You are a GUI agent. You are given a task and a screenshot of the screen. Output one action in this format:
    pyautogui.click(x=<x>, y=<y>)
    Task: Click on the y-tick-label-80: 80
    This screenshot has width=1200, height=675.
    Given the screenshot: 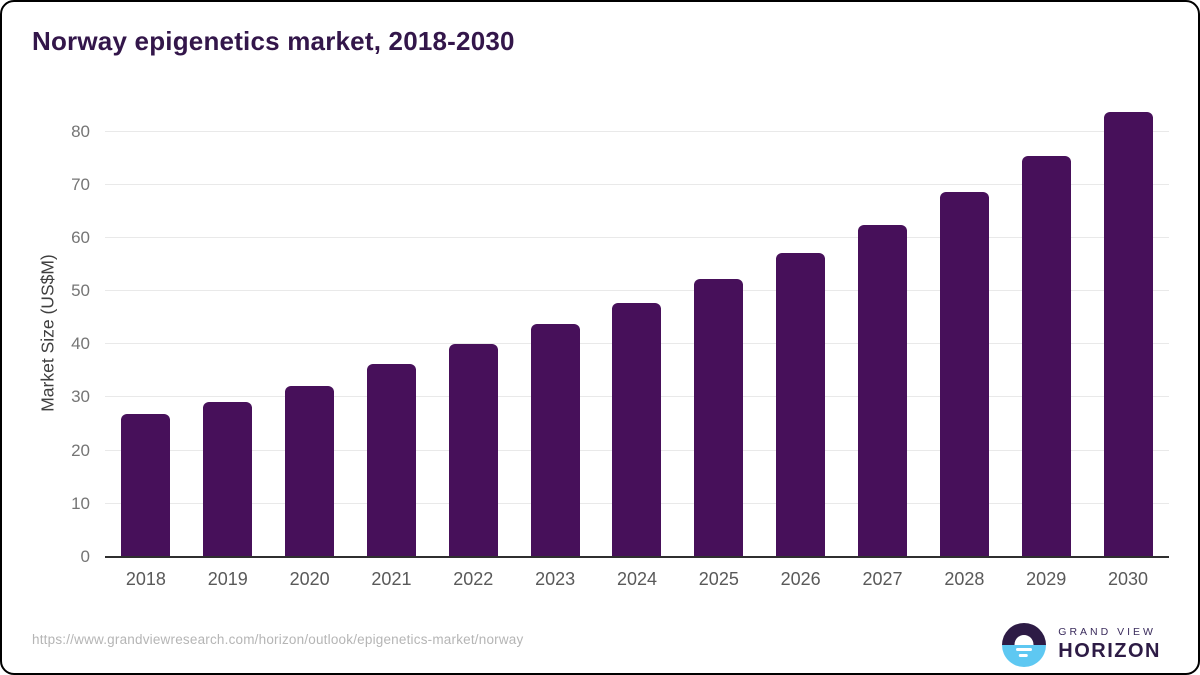 What is the action you would take?
    pyautogui.click(x=80, y=131)
    